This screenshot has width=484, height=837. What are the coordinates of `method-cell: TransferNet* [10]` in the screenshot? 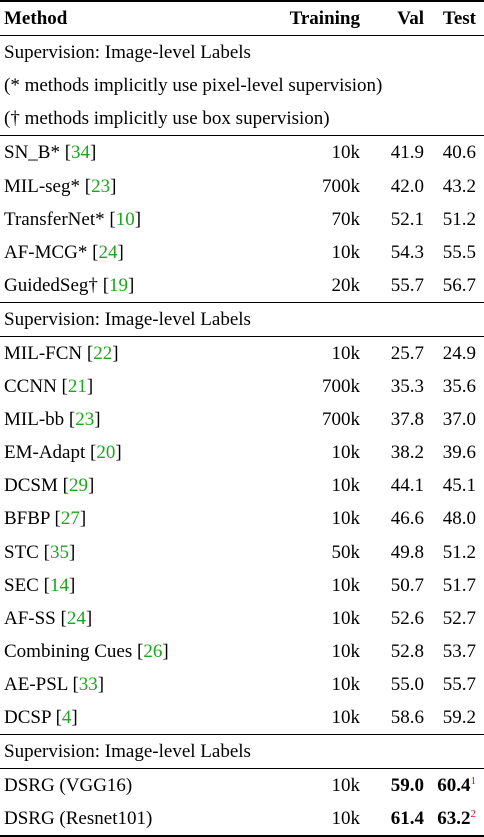 It's located at (73, 219).